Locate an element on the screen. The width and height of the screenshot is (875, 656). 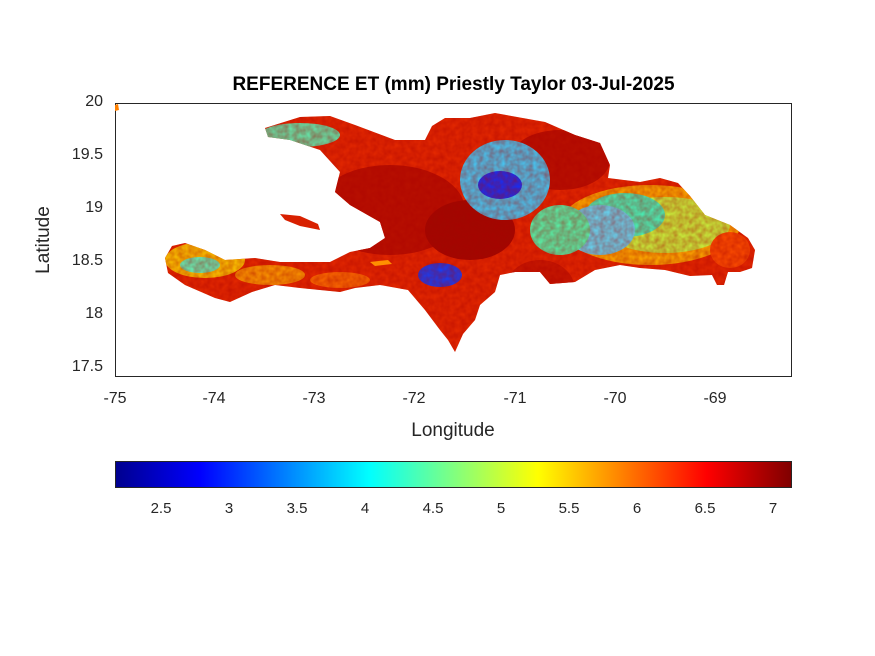
colorbar-tick: 7 is located at coordinates (773, 508).